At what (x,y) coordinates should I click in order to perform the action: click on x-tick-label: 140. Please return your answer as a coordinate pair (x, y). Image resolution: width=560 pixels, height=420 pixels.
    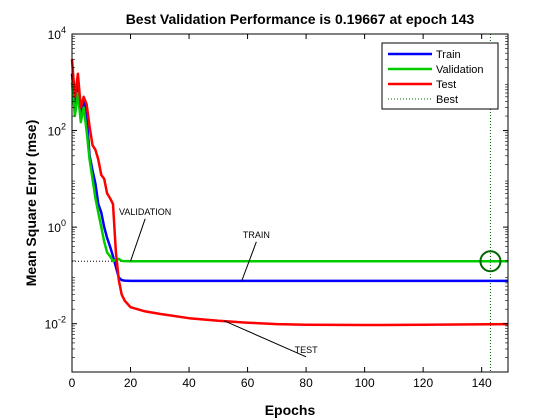
    Looking at the image, I should click on (482, 383).